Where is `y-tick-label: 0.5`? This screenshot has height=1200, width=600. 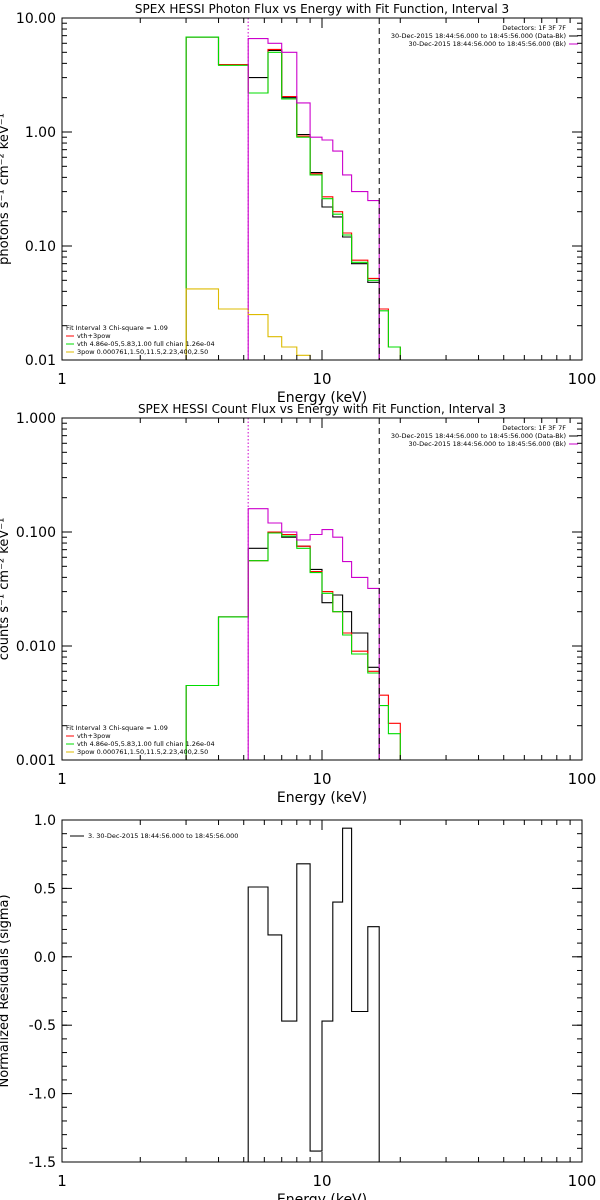 y-tick-label: 0.5 is located at coordinates (45, 889).